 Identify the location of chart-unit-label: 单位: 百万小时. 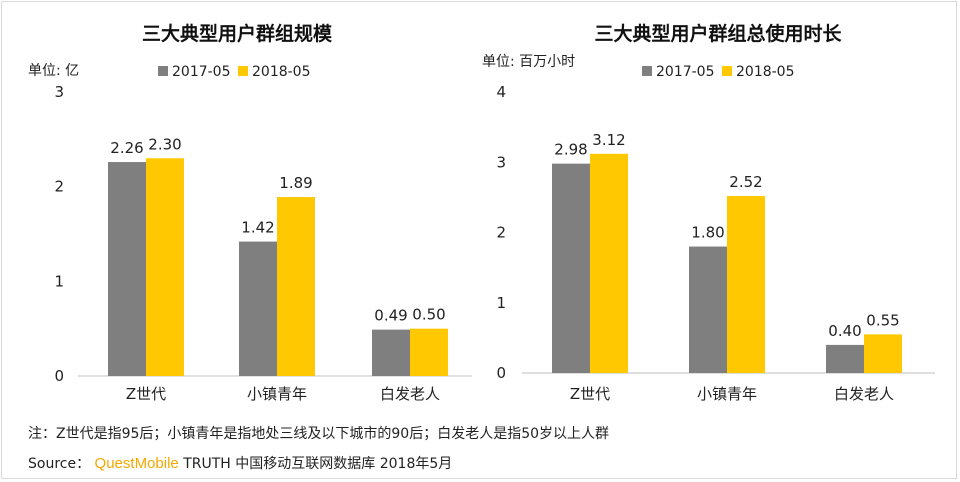
(528, 62).